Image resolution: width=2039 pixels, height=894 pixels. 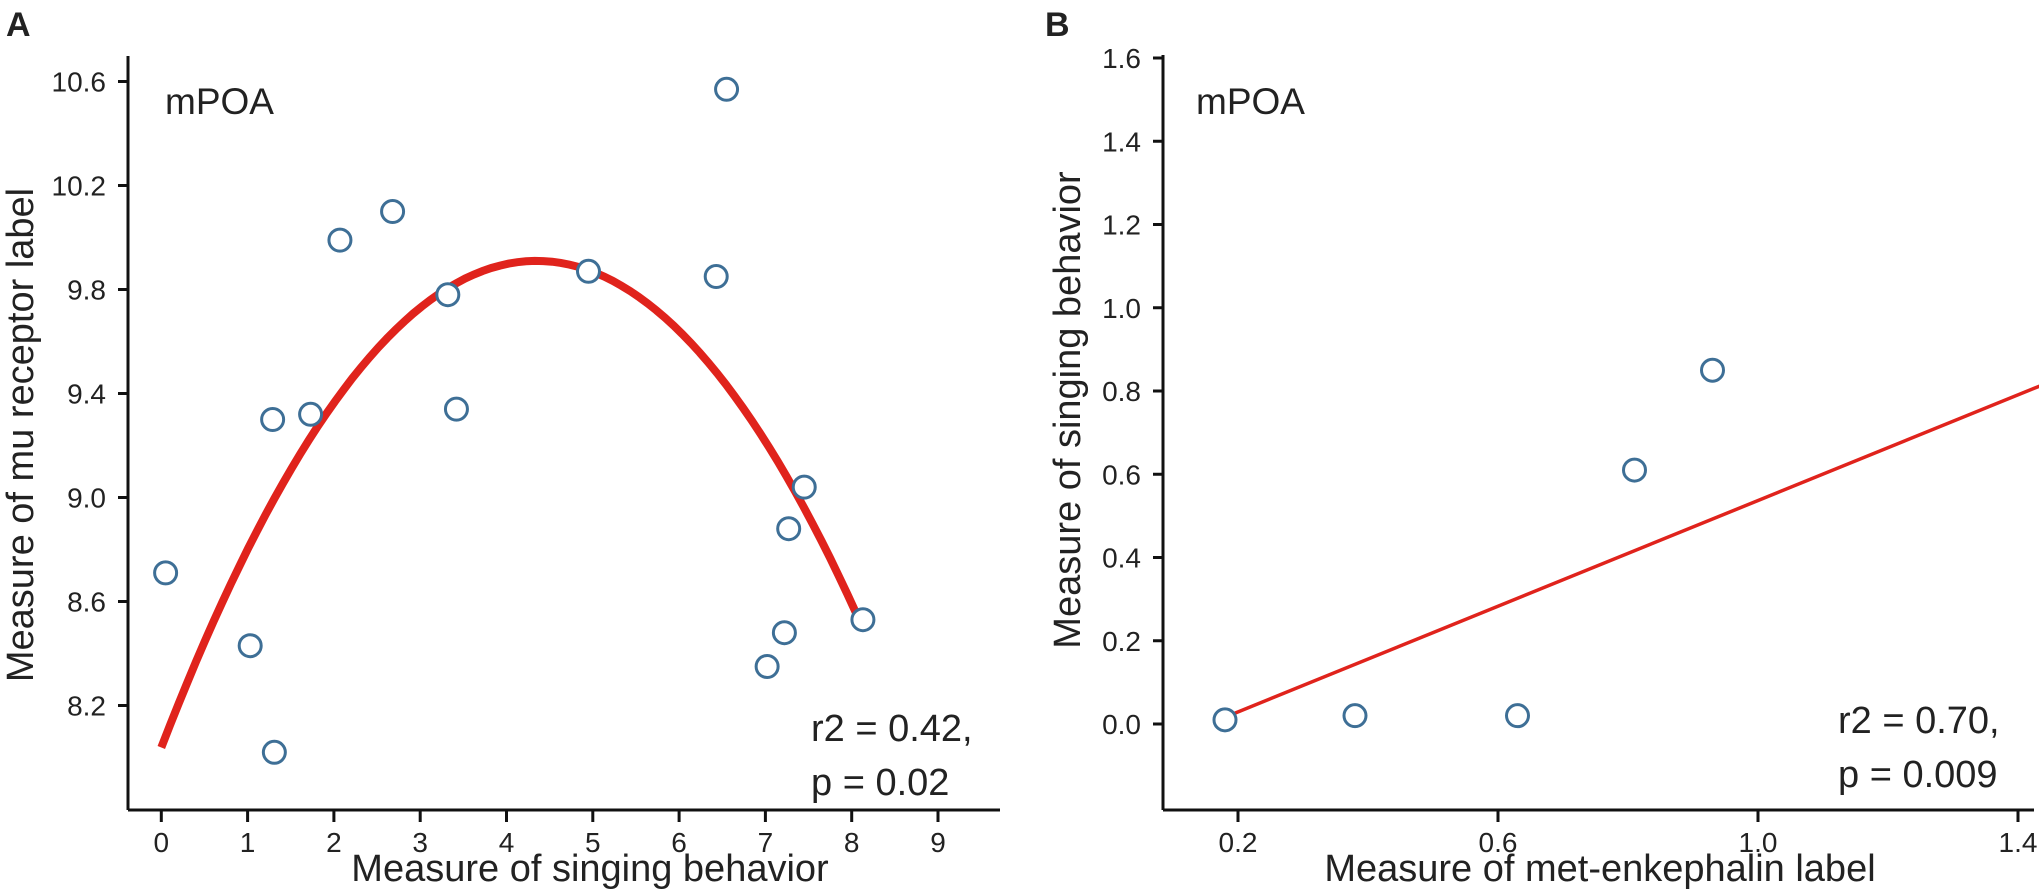 What do you see at coordinates (86, 290) in the screenshot?
I see `y-tick-label-a: 9.8` at bounding box center [86, 290].